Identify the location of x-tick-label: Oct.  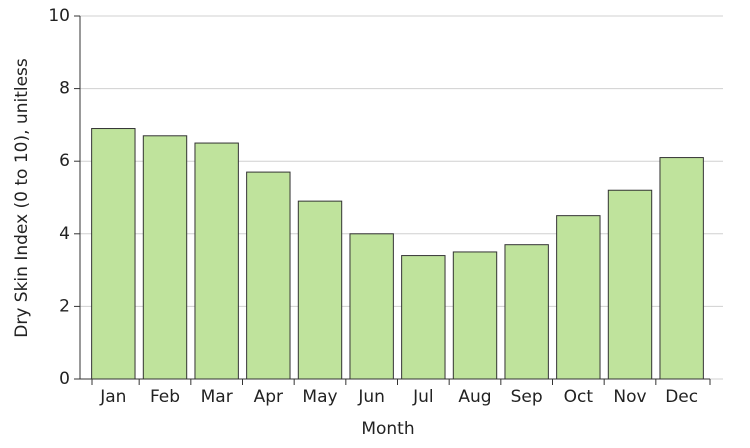
(579, 397).